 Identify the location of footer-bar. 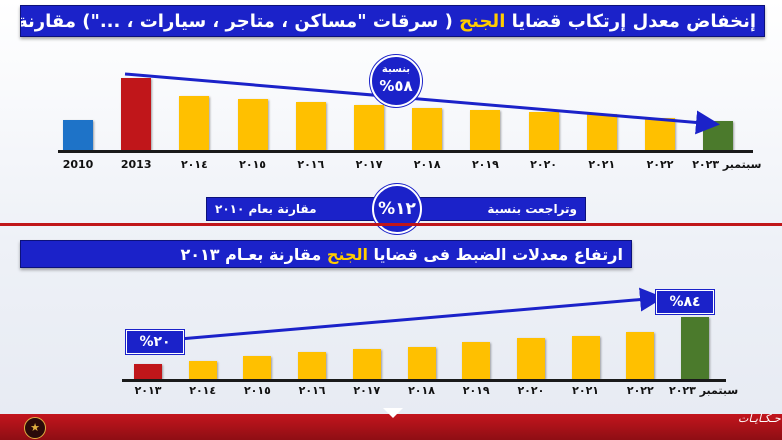
(391, 427).